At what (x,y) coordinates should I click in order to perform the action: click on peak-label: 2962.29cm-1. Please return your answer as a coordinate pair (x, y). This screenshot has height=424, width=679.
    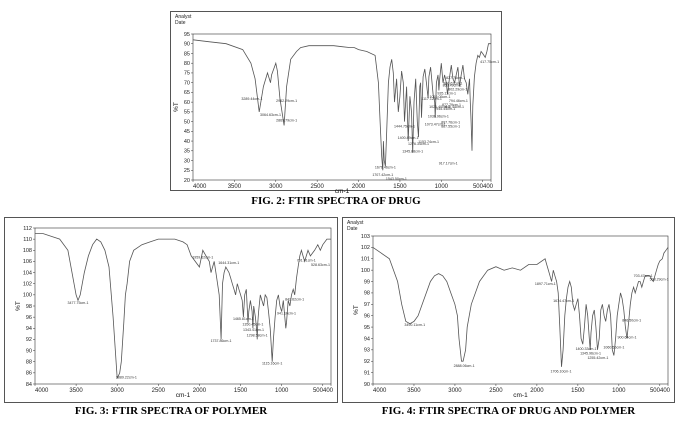
    Looking at the image, I should click on (286, 101).